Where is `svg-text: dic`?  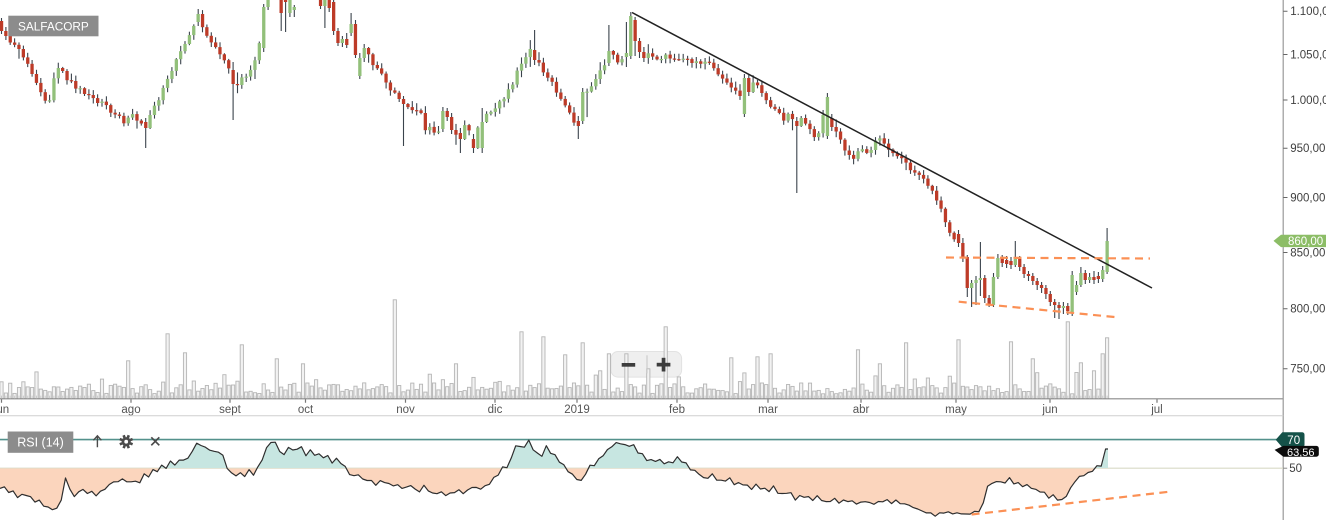
svg-text: dic is located at coordinates (495, 410).